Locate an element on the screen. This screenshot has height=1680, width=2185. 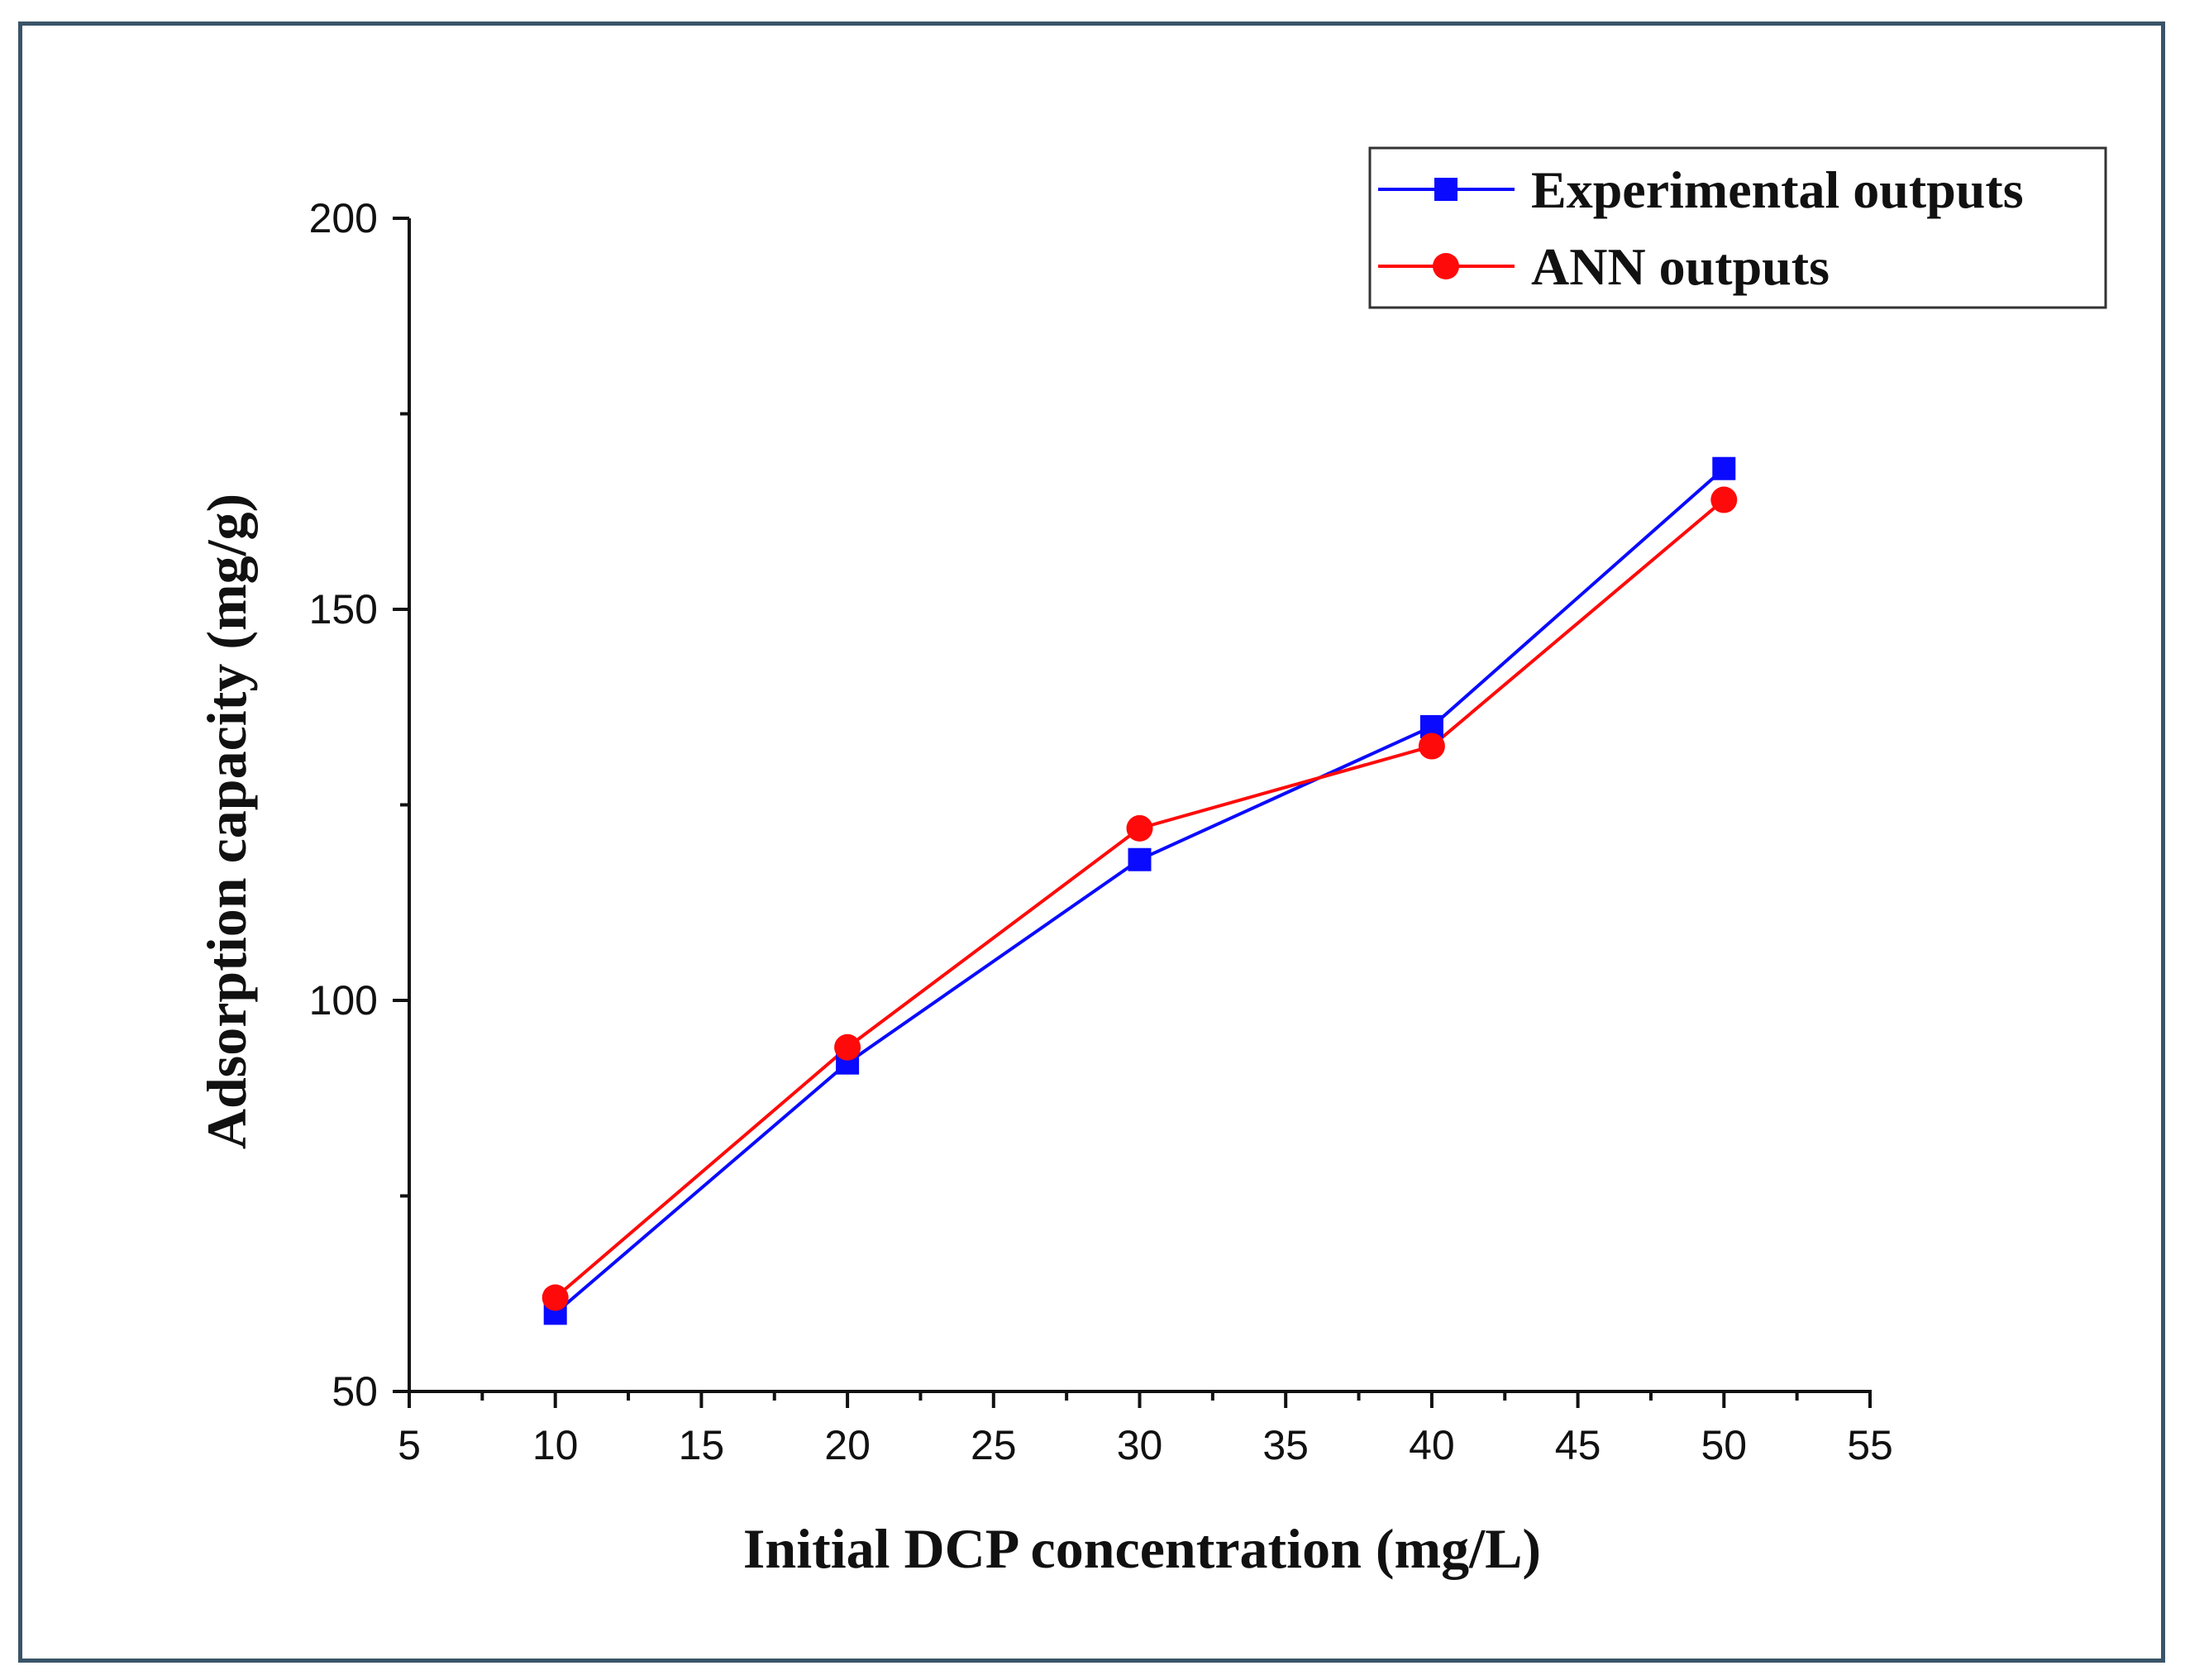
x-tick-label: 35 is located at coordinates (1285, 1445).